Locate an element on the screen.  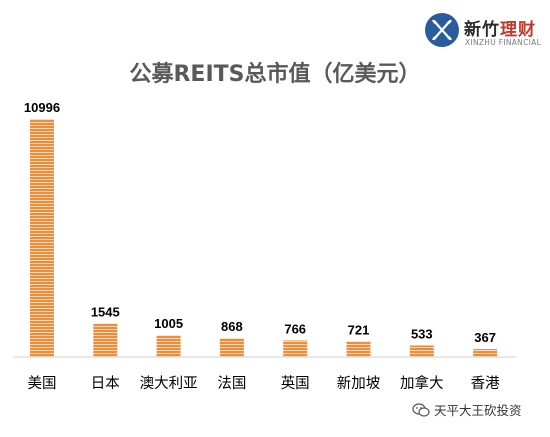
category-label-2: 日本 is located at coordinates (105, 383).